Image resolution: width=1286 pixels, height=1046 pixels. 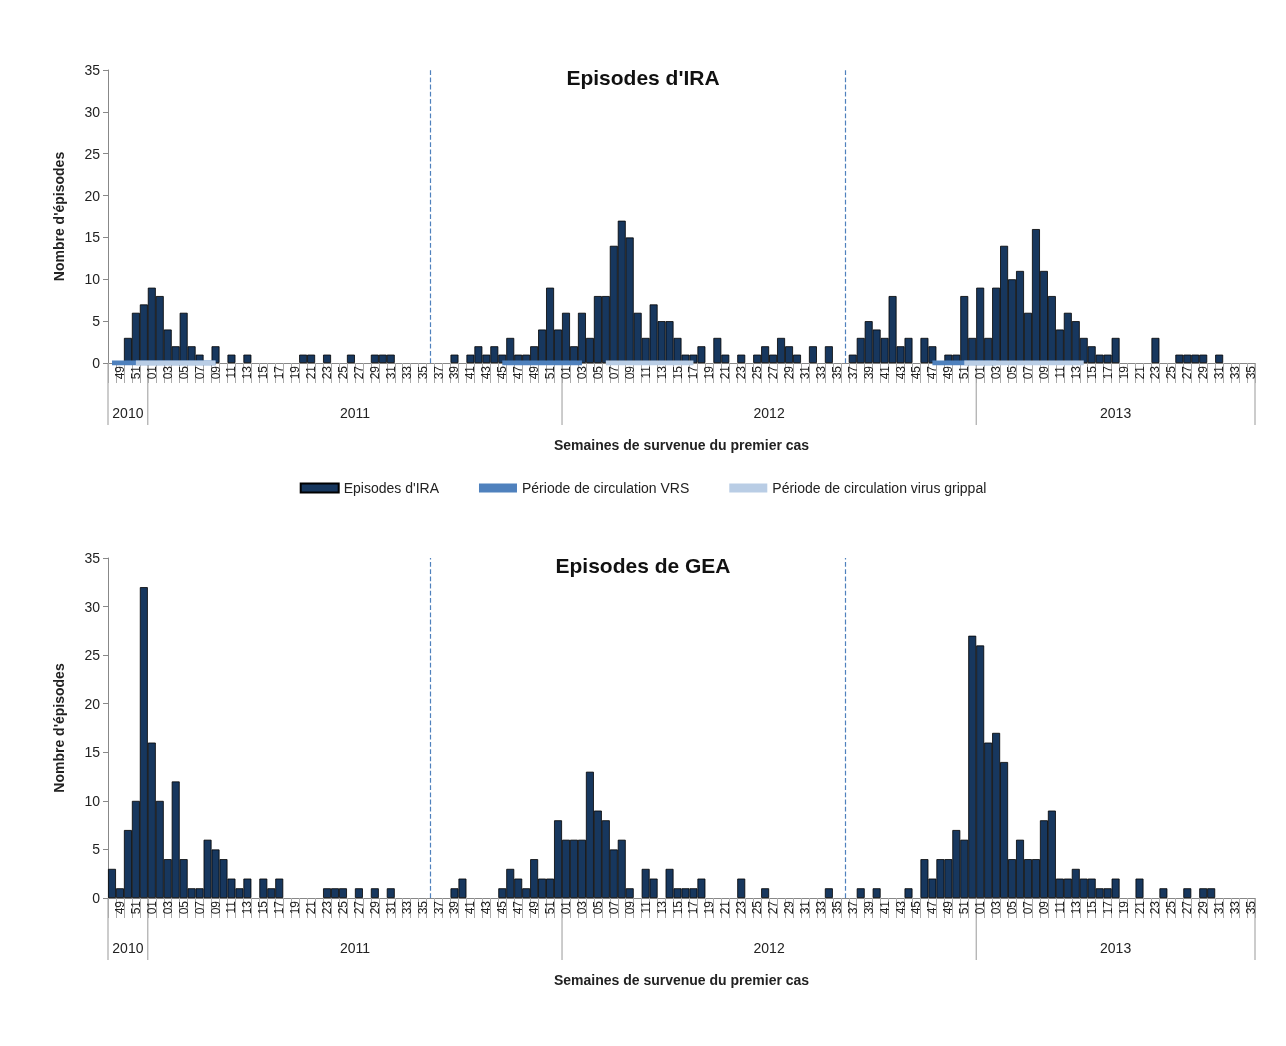 What do you see at coordinates (1116, 413) in the screenshot?
I see `text: 2013` at bounding box center [1116, 413].